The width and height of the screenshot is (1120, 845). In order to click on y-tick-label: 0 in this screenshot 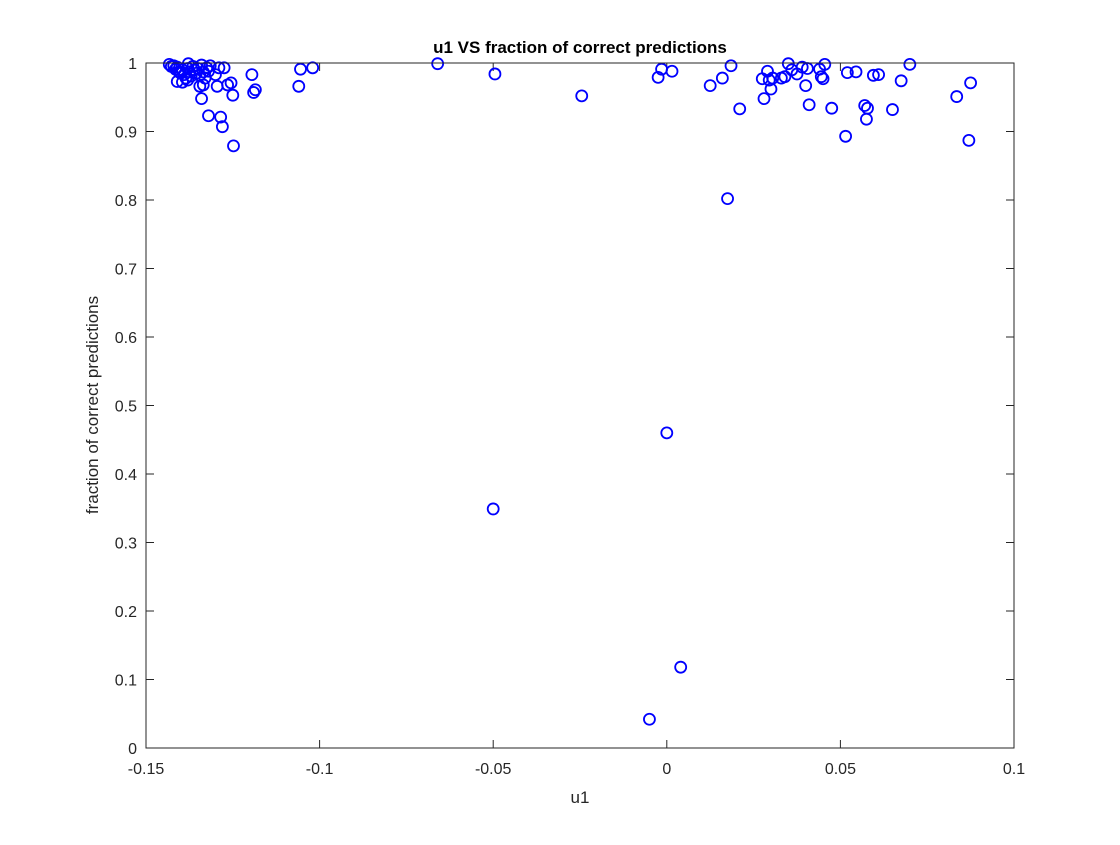, I will do `click(132, 749)`.